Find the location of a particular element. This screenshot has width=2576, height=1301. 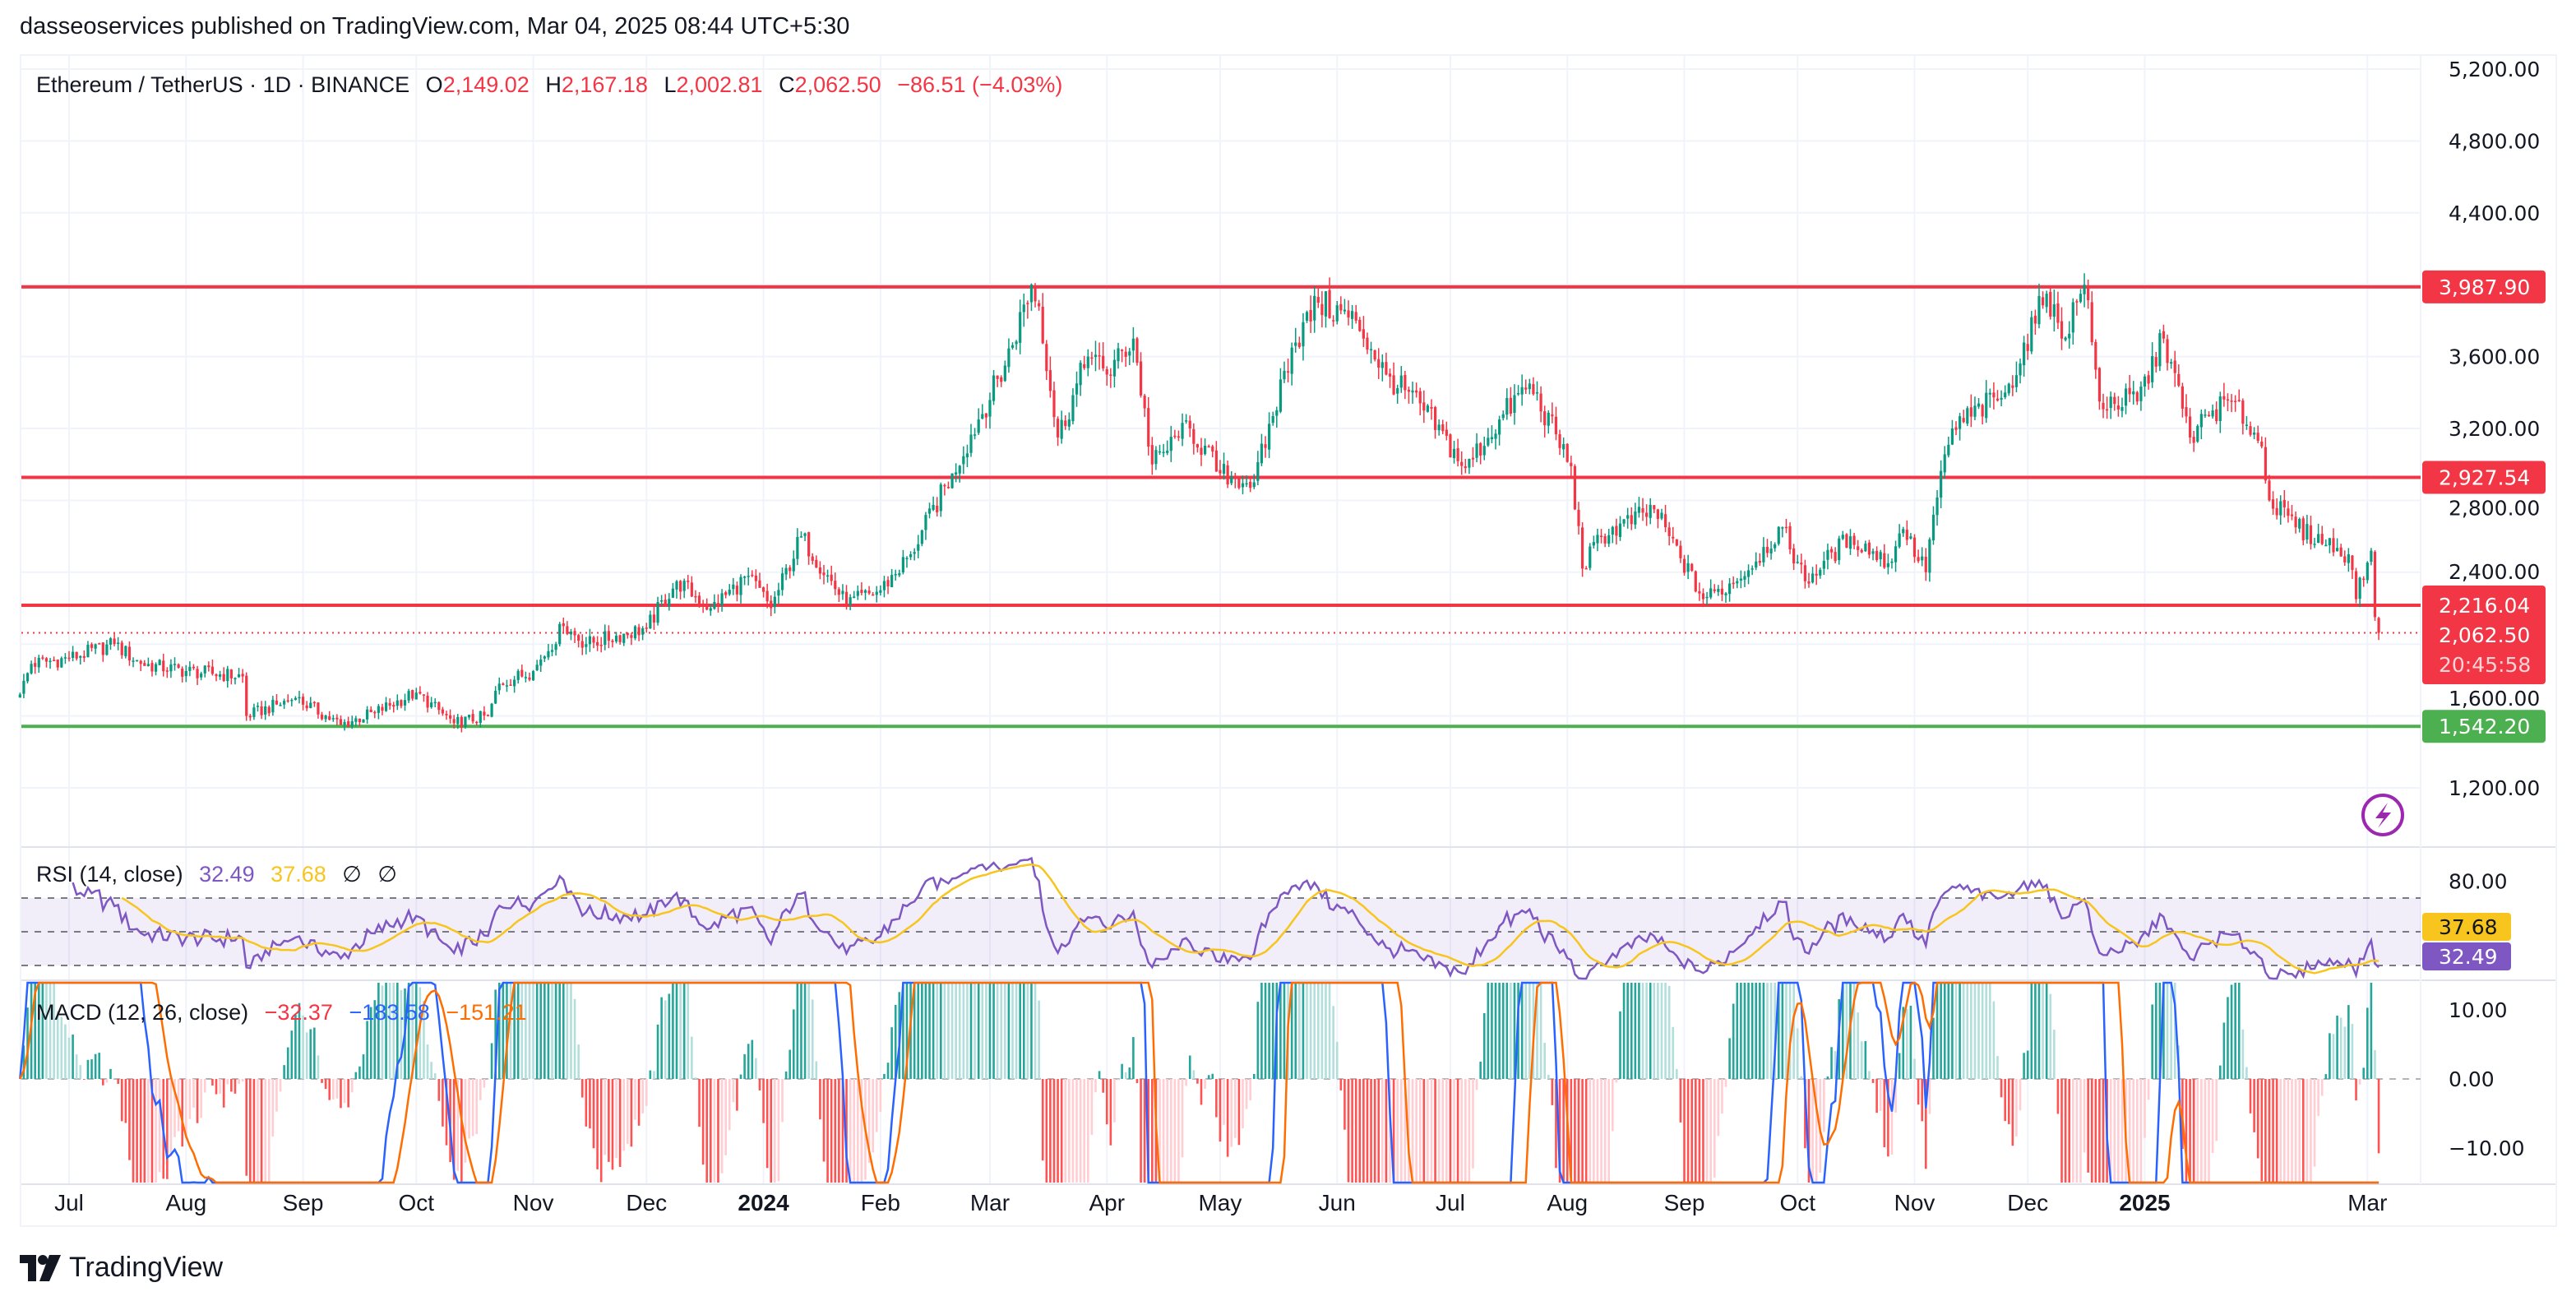

symbol-title: Ethereum / TetherUS · 1D · BINANCE is located at coordinates (223, 84).